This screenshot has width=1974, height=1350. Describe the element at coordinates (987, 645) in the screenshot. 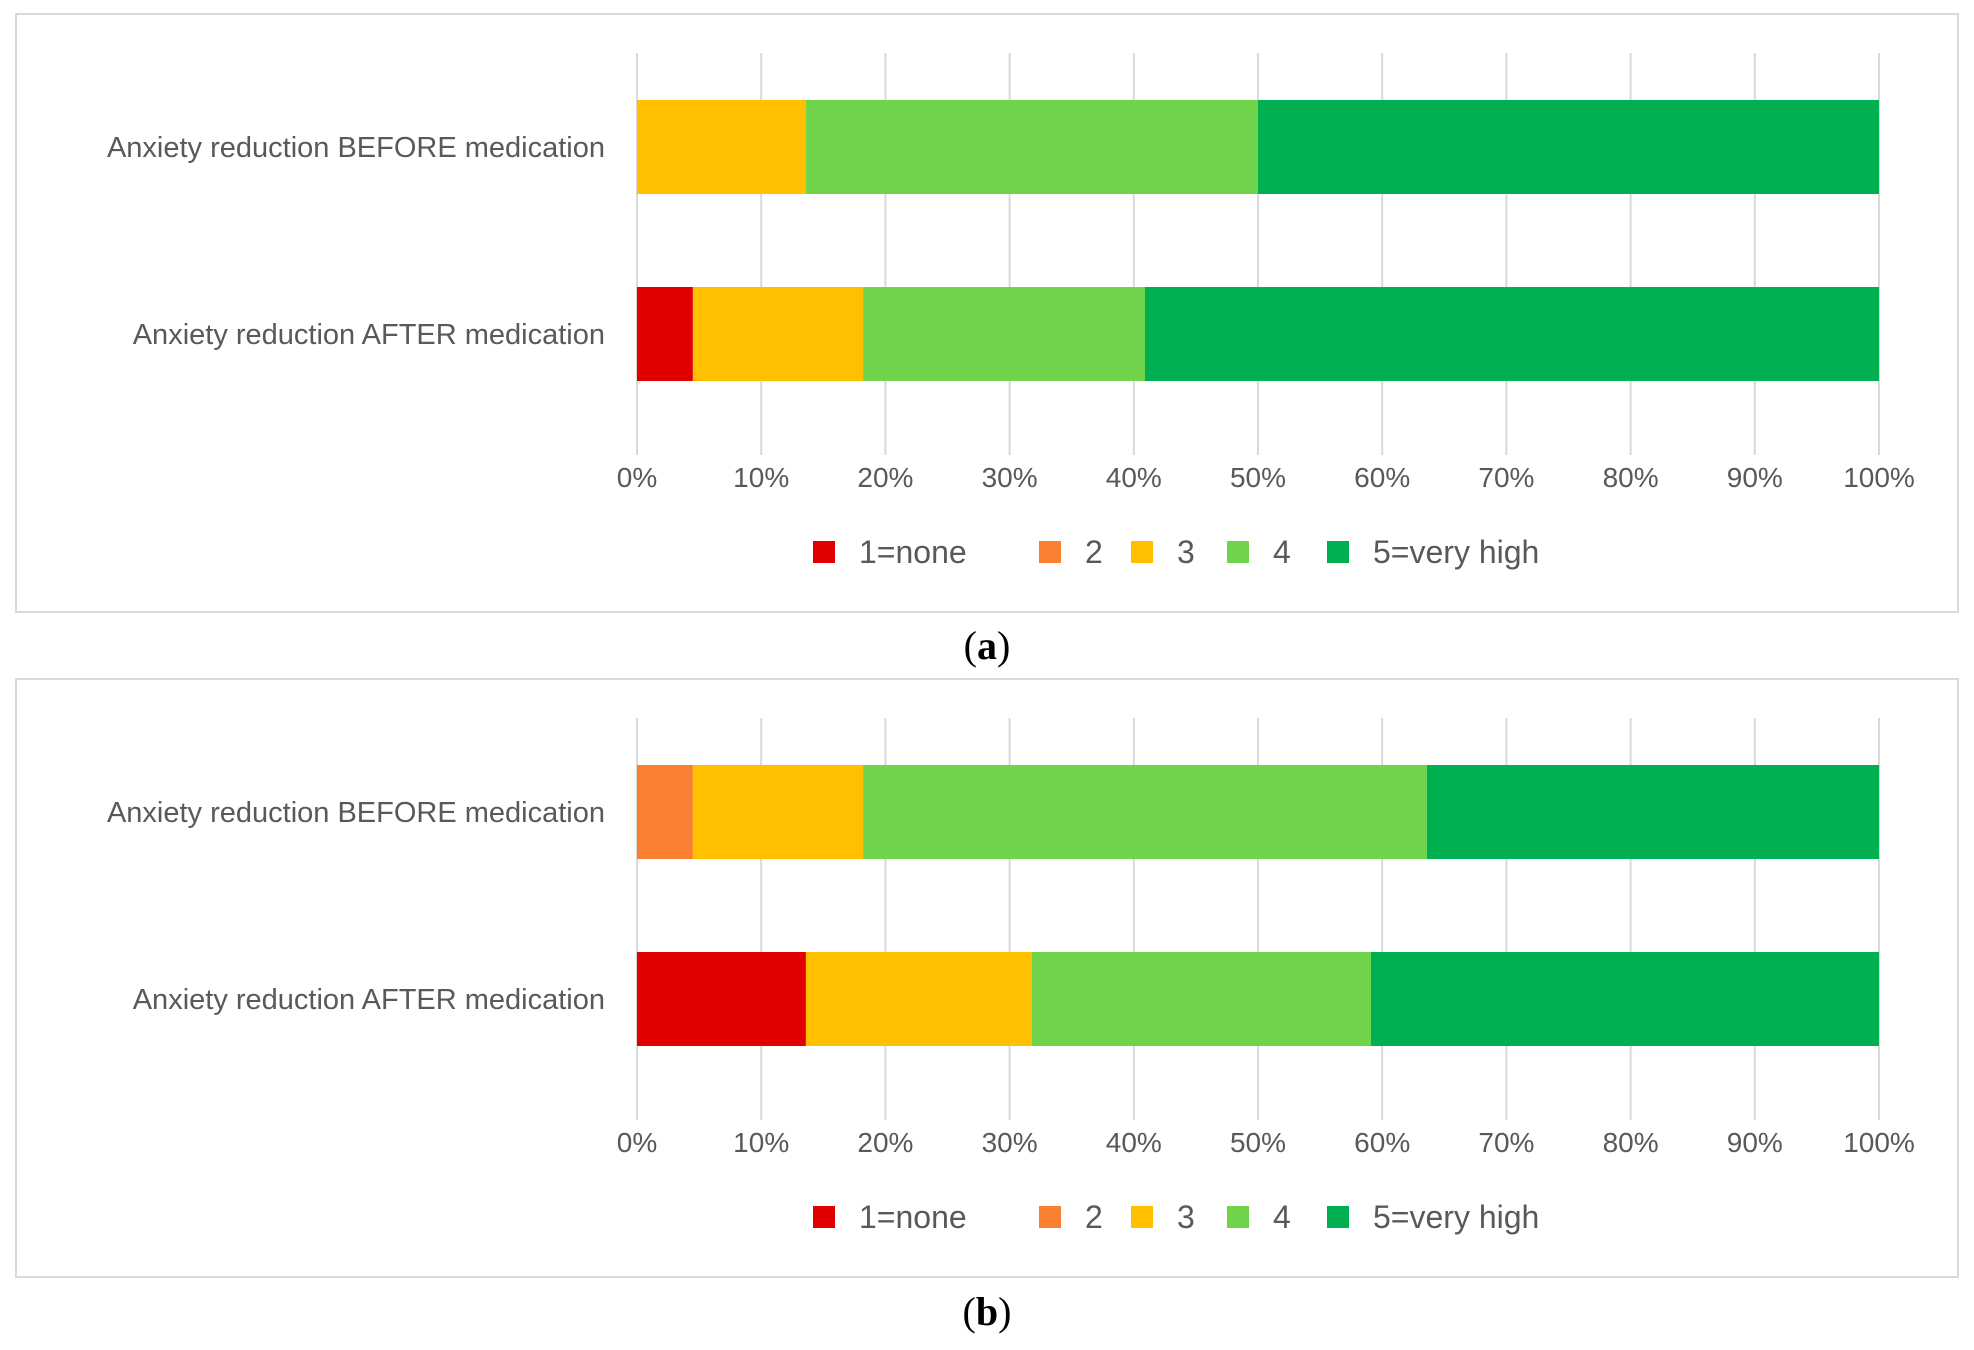

I see `caption-a: (a)` at that location.